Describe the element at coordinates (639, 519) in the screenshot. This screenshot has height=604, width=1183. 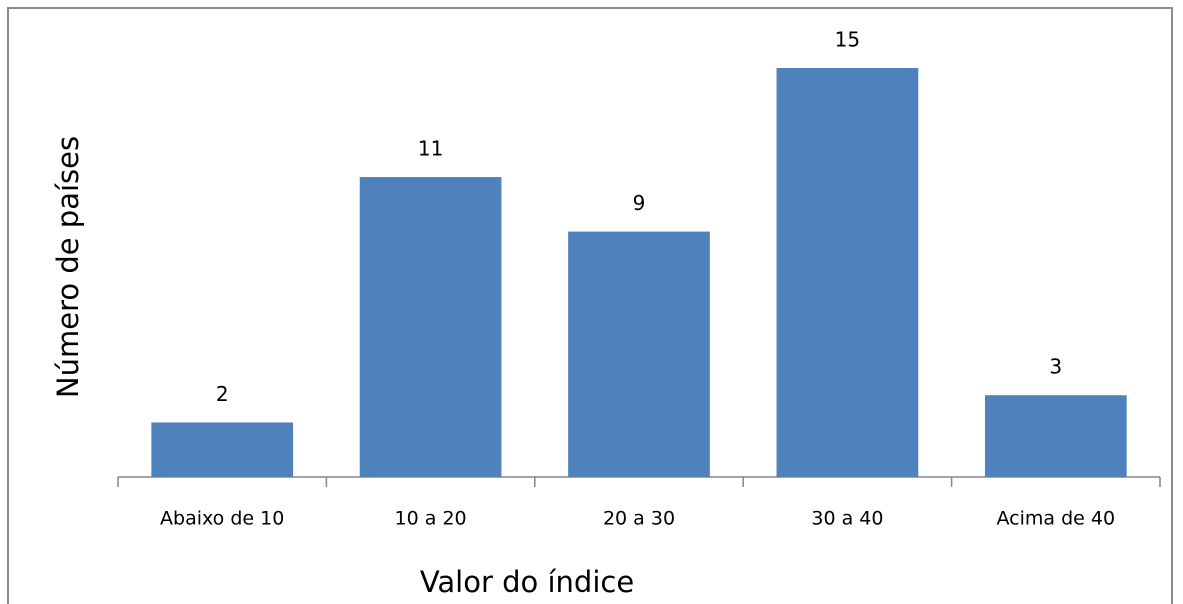
I see `x-tick-label: 20 a 30` at that location.